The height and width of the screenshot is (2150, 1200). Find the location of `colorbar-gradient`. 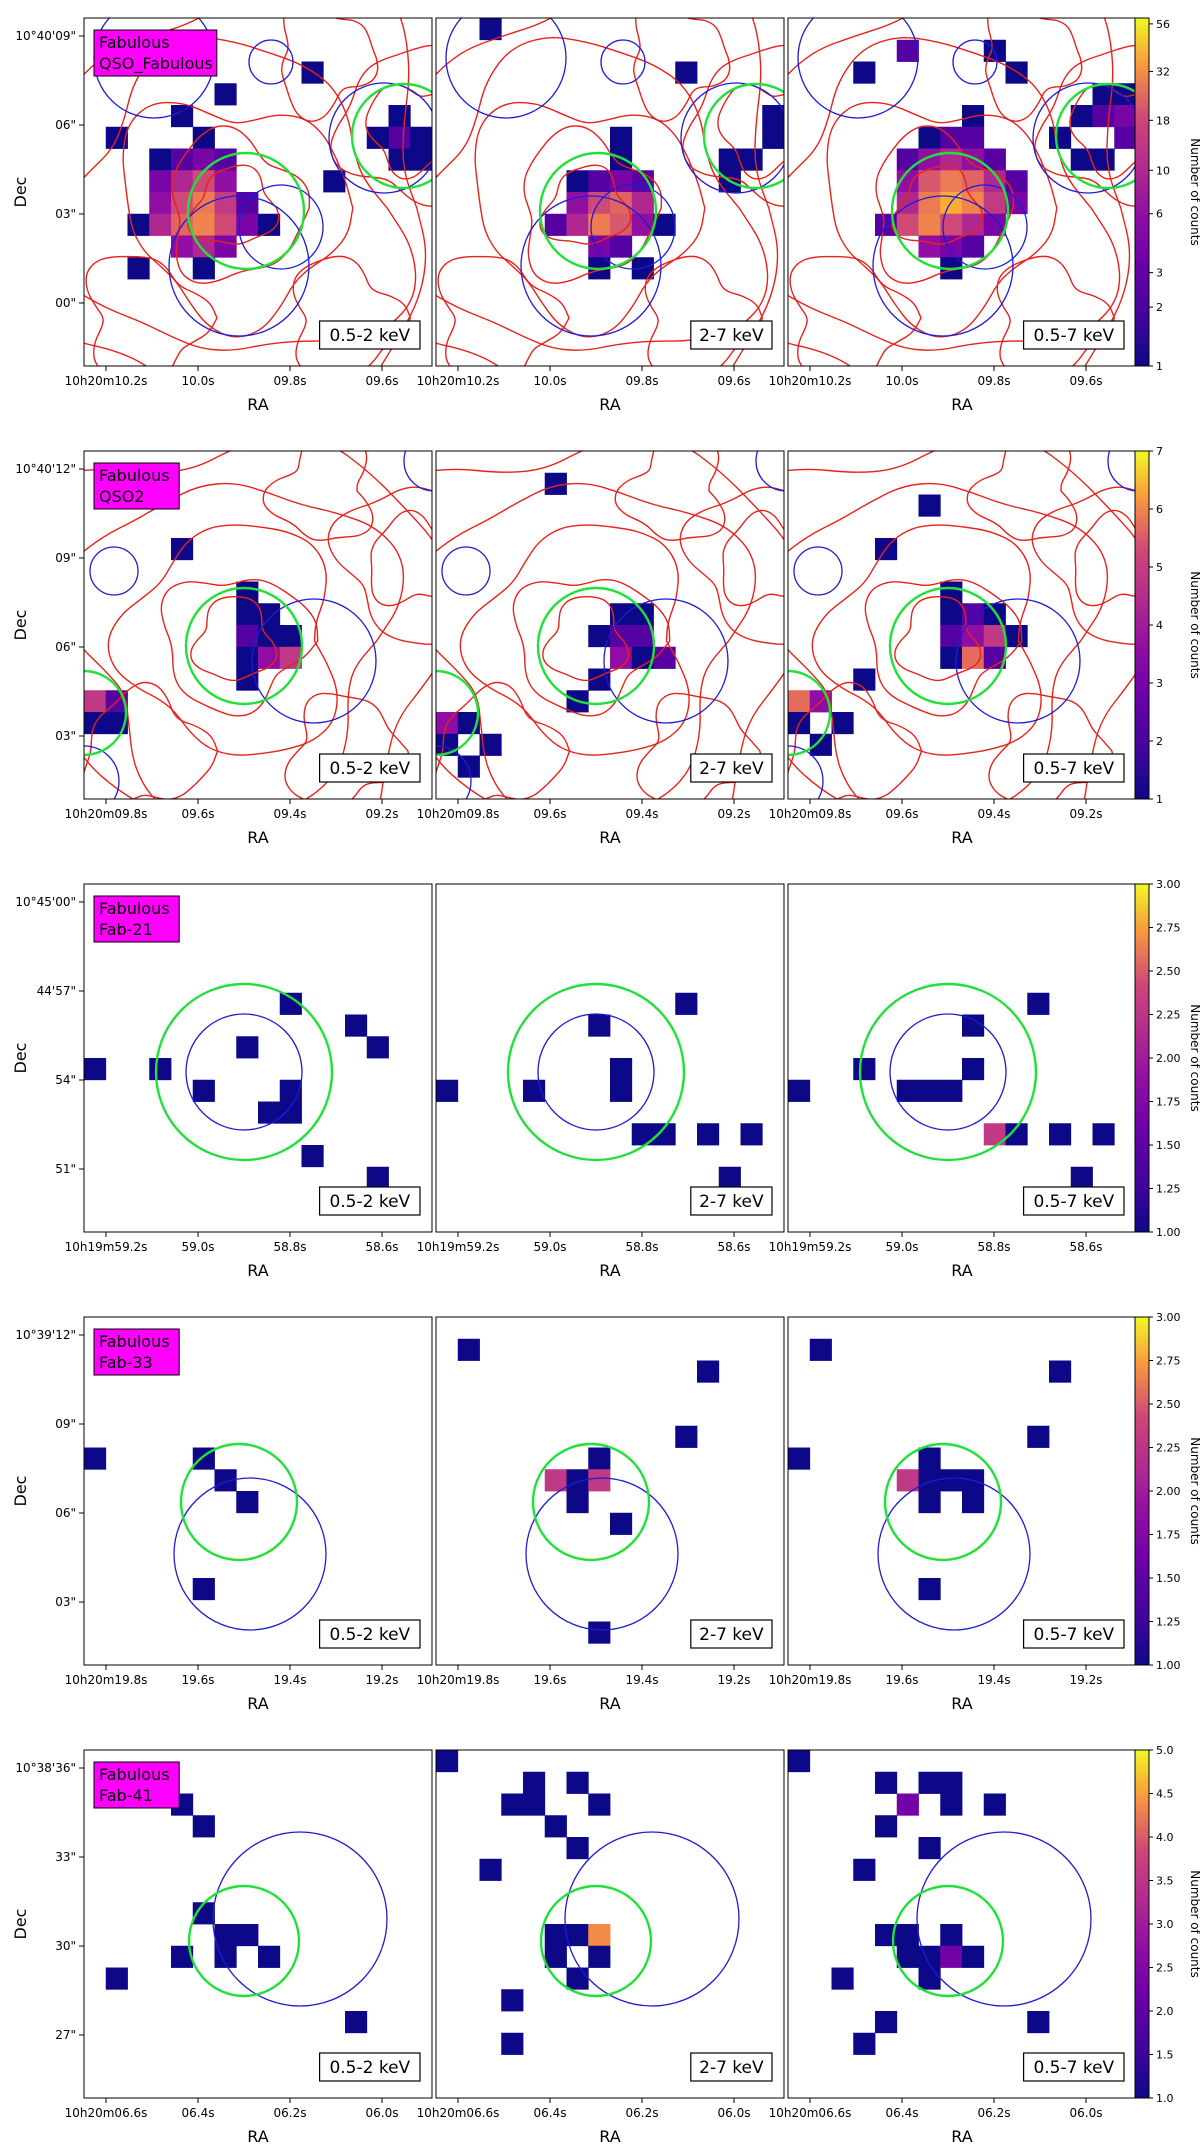

colorbar-gradient is located at coordinates (1142, 1924).